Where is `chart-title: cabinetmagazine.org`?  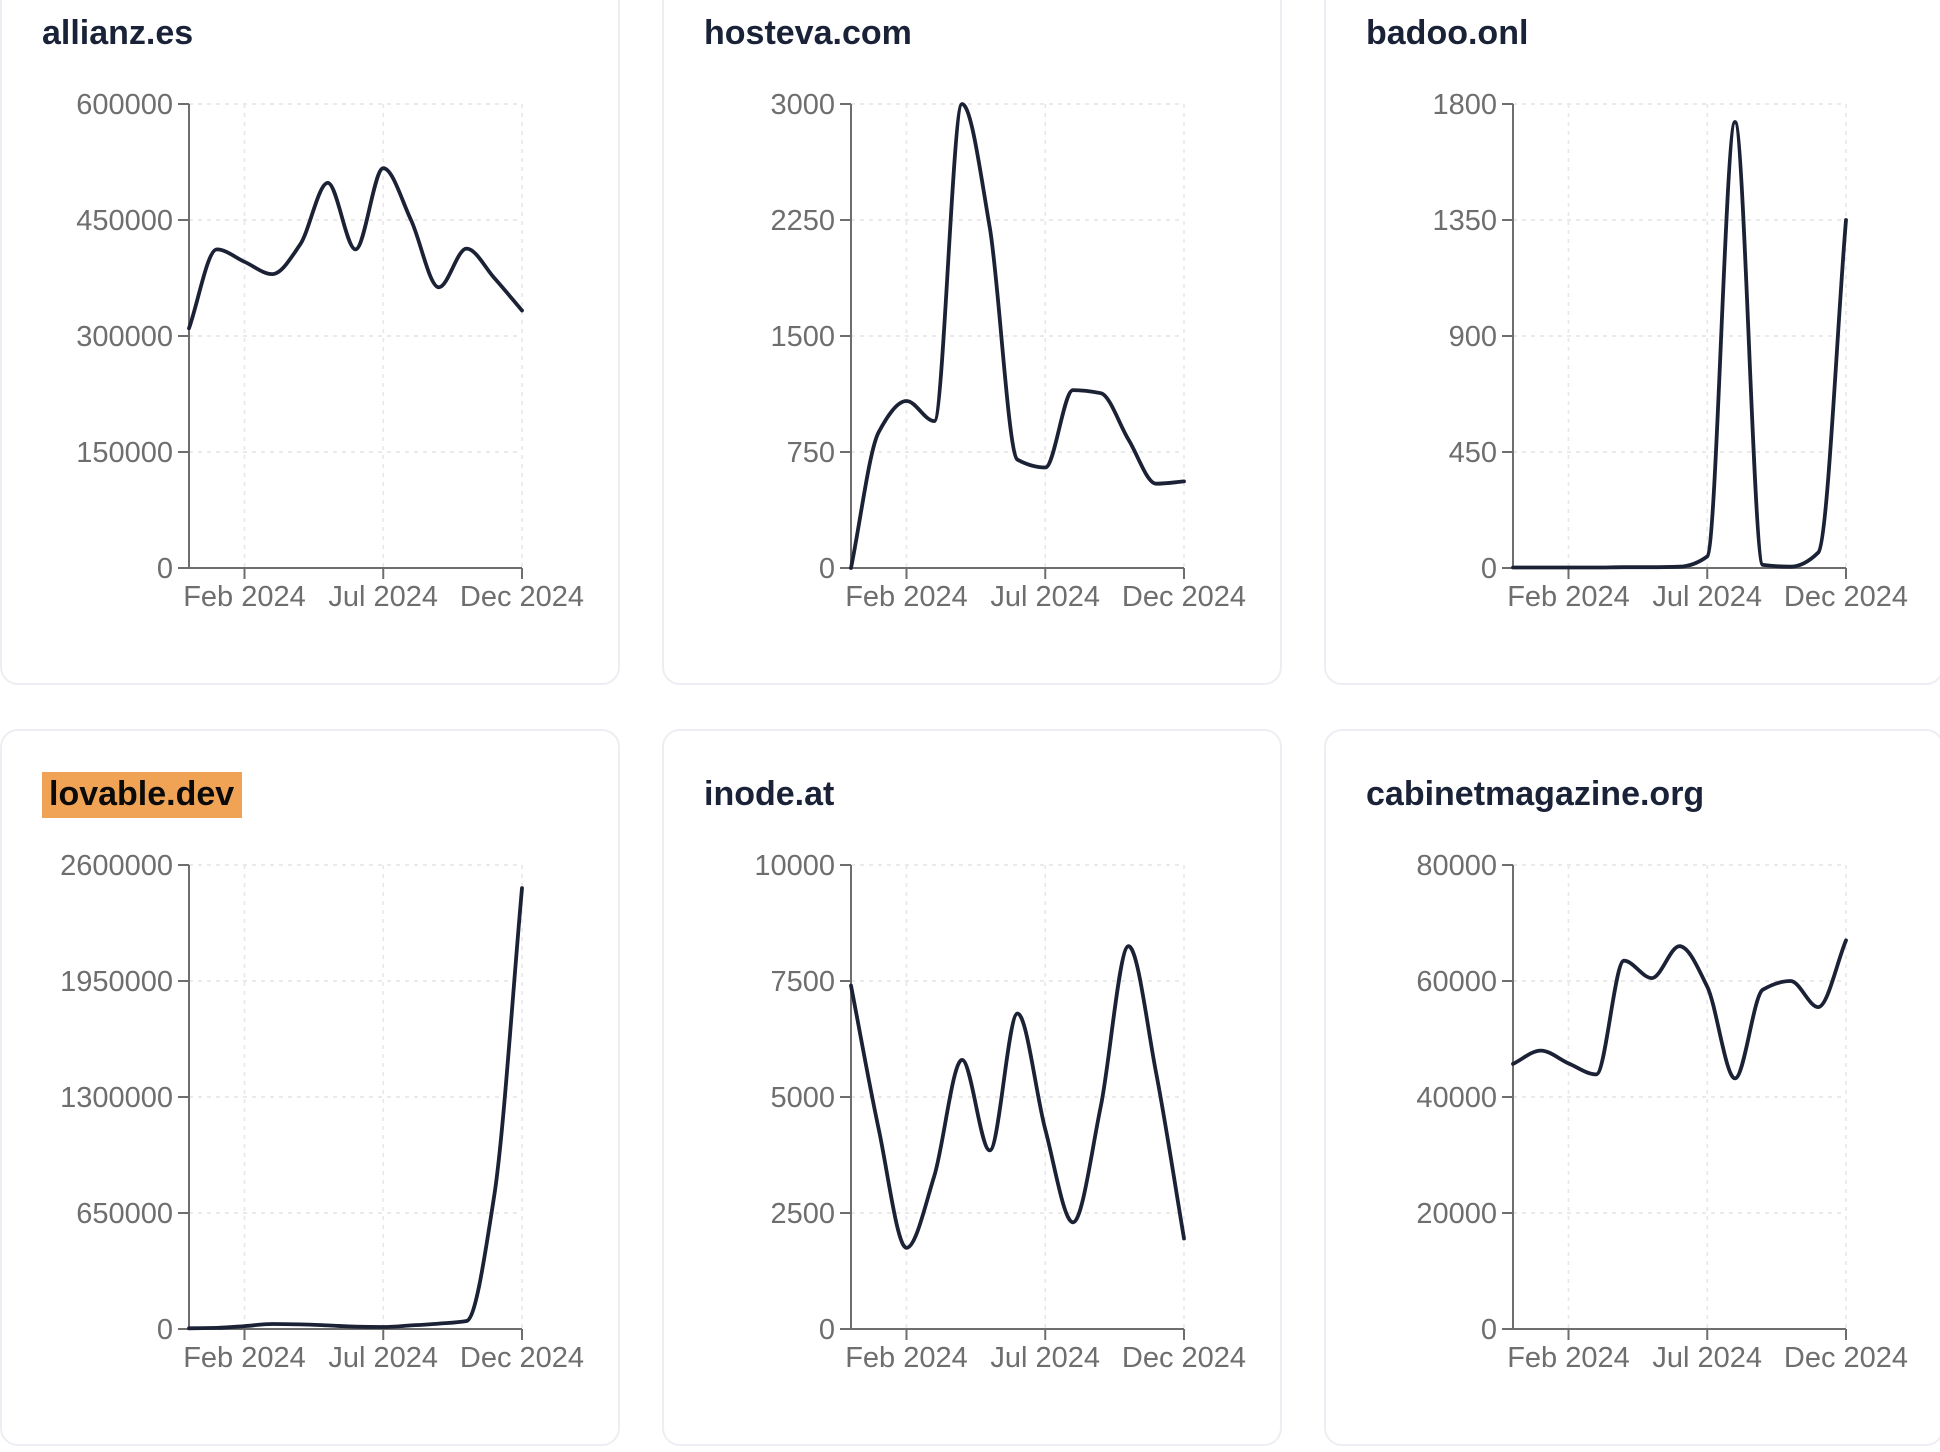 chart-title: cabinetmagazine.org is located at coordinates (1535, 794).